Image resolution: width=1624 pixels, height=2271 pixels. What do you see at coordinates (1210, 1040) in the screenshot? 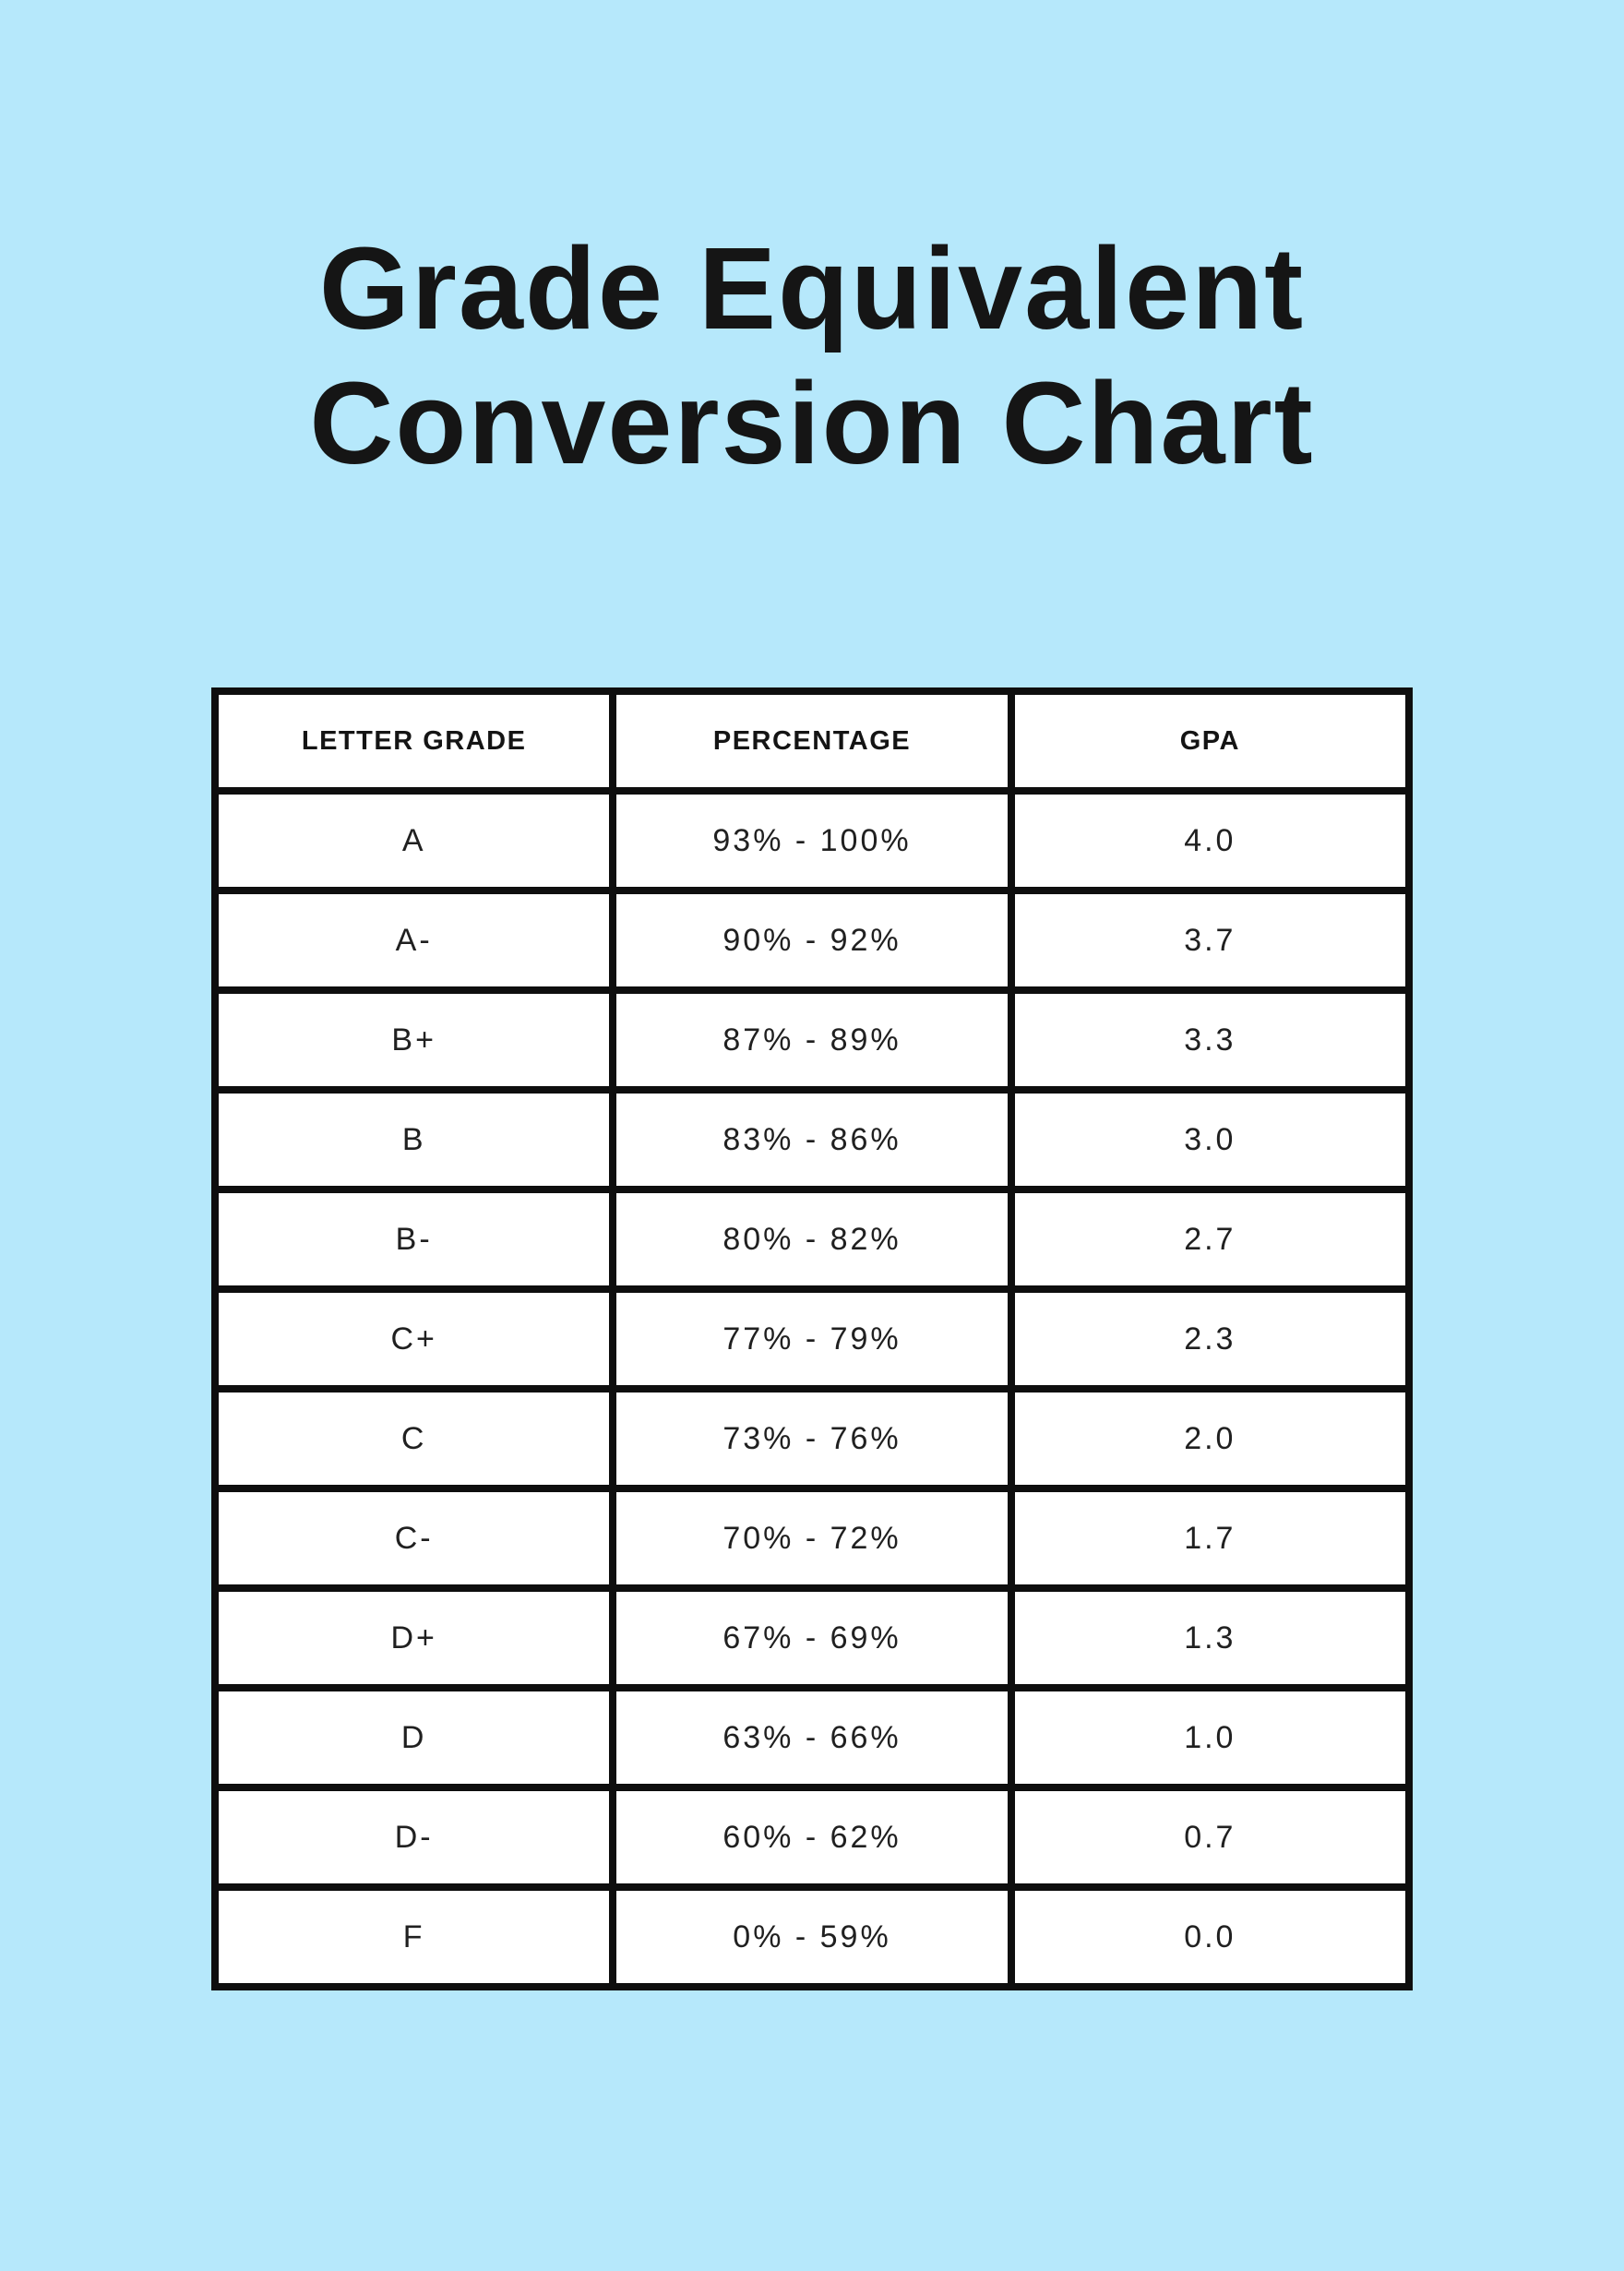
I see `cell-gpa: 3.3` at bounding box center [1210, 1040].